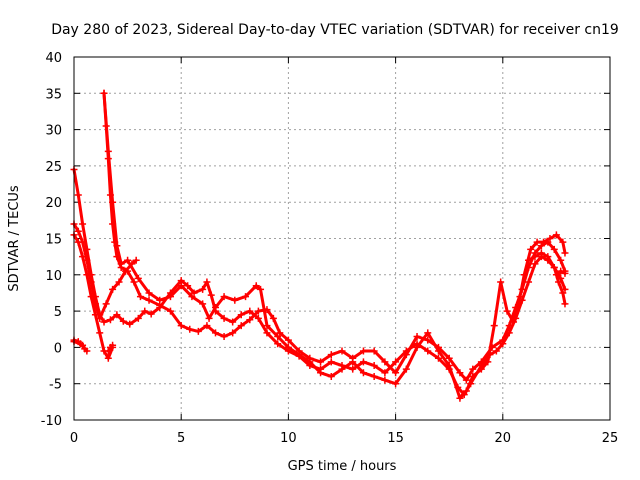 This screenshot has width=640, height=480. What do you see at coordinates (14, 238) in the screenshot?
I see `y-axis-label: SDTVAR / TECUs` at bounding box center [14, 238].